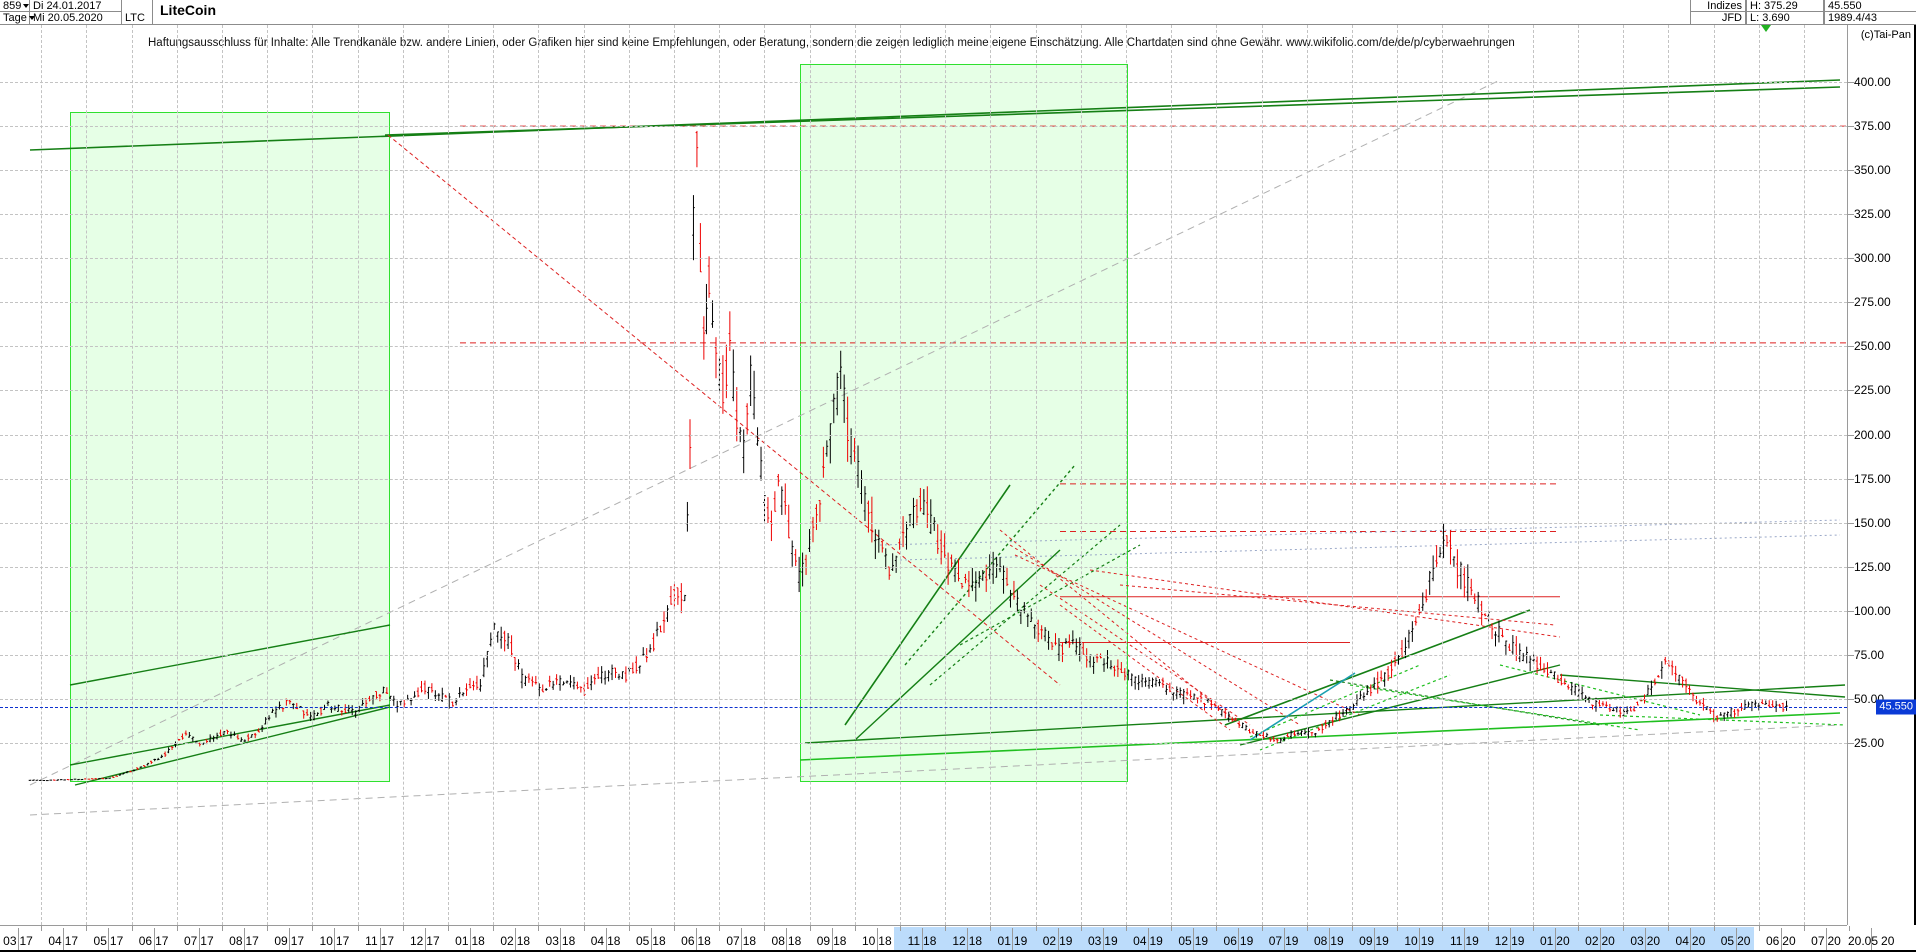  What do you see at coordinates (515, 941) in the screenshot?
I see `date-axis-tick: 02 18` at bounding box center [515, 941].